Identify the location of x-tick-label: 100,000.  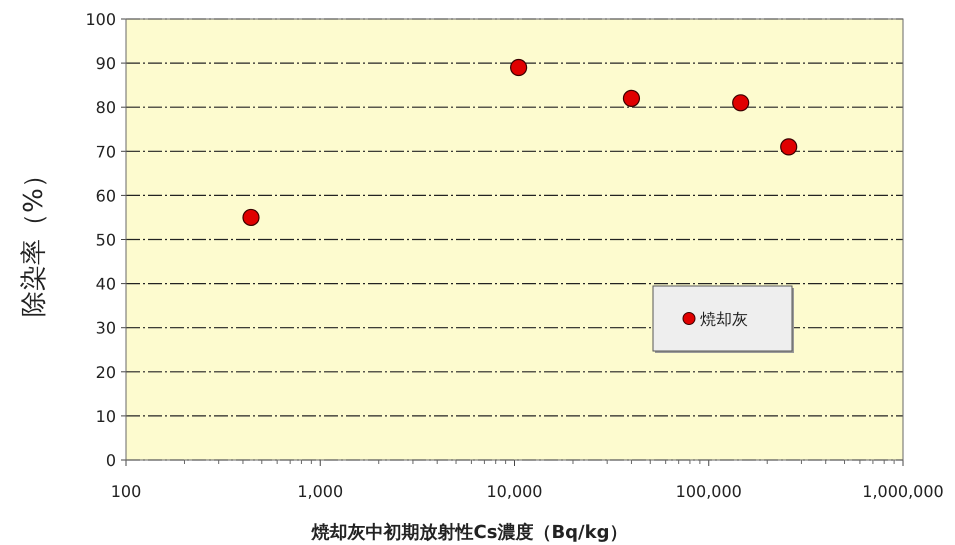
(709, 491).